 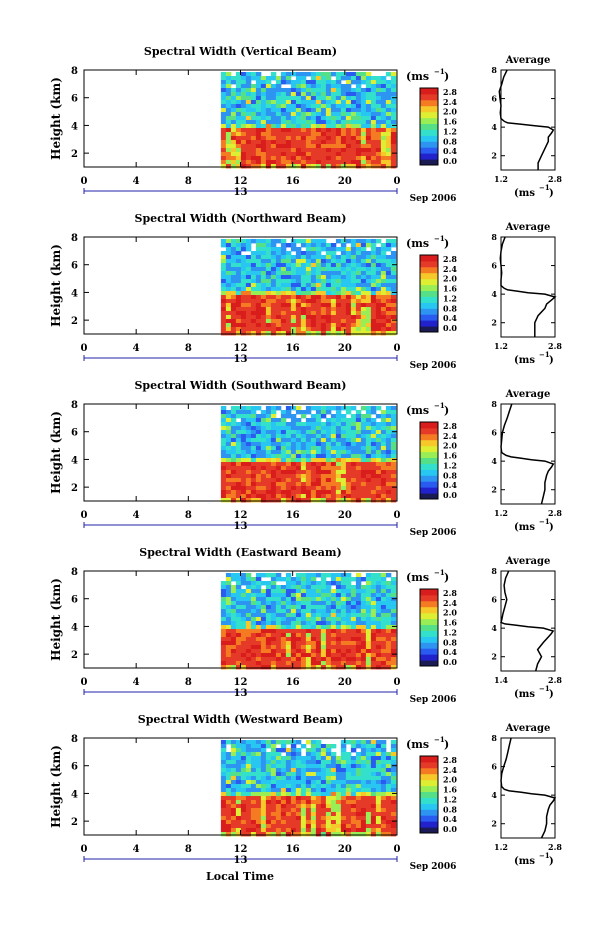 What do you see at coordinates (433, 366) in the screenshot?
I see `month-label: Sep 2006` at bounding box center [433, 366].